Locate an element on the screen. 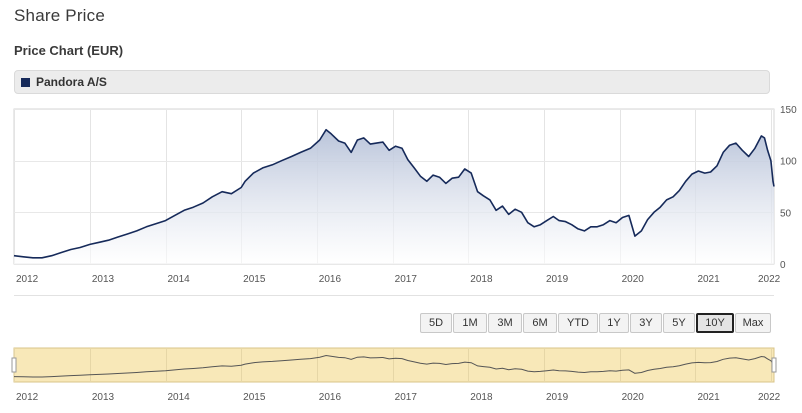 Image resolution: width=802 pixels, height=413 pixels. range-button-1y: 1Y is located at coordinates (614, 323).